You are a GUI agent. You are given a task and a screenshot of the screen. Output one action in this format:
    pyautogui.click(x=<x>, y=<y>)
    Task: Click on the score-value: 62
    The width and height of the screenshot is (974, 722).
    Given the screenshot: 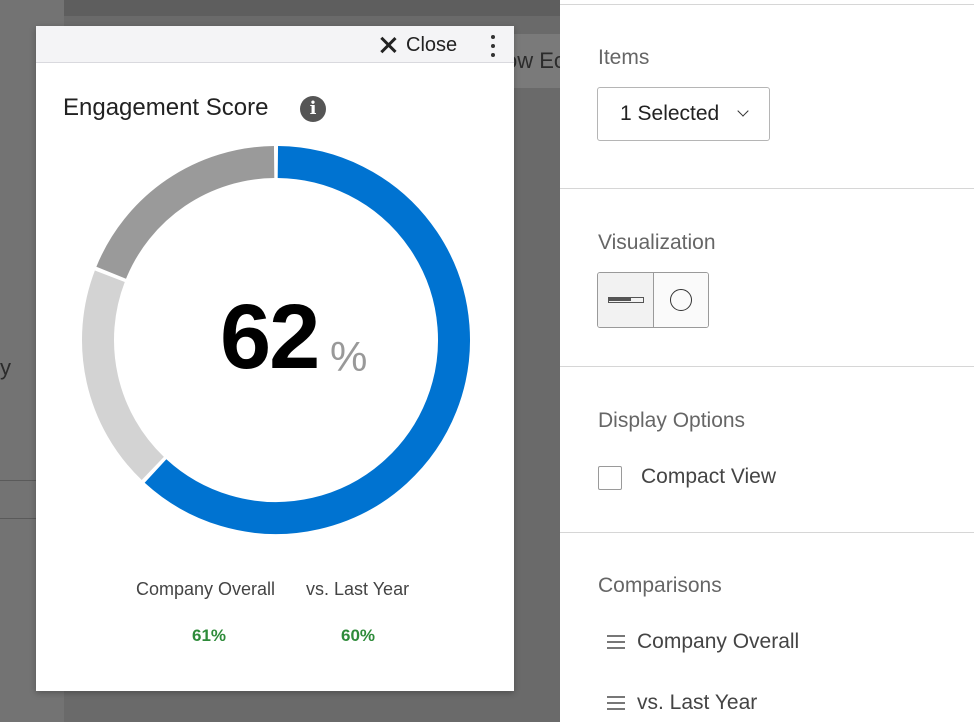 What is the action you would take?
    pyautogui.click(x=270, y=337)
    